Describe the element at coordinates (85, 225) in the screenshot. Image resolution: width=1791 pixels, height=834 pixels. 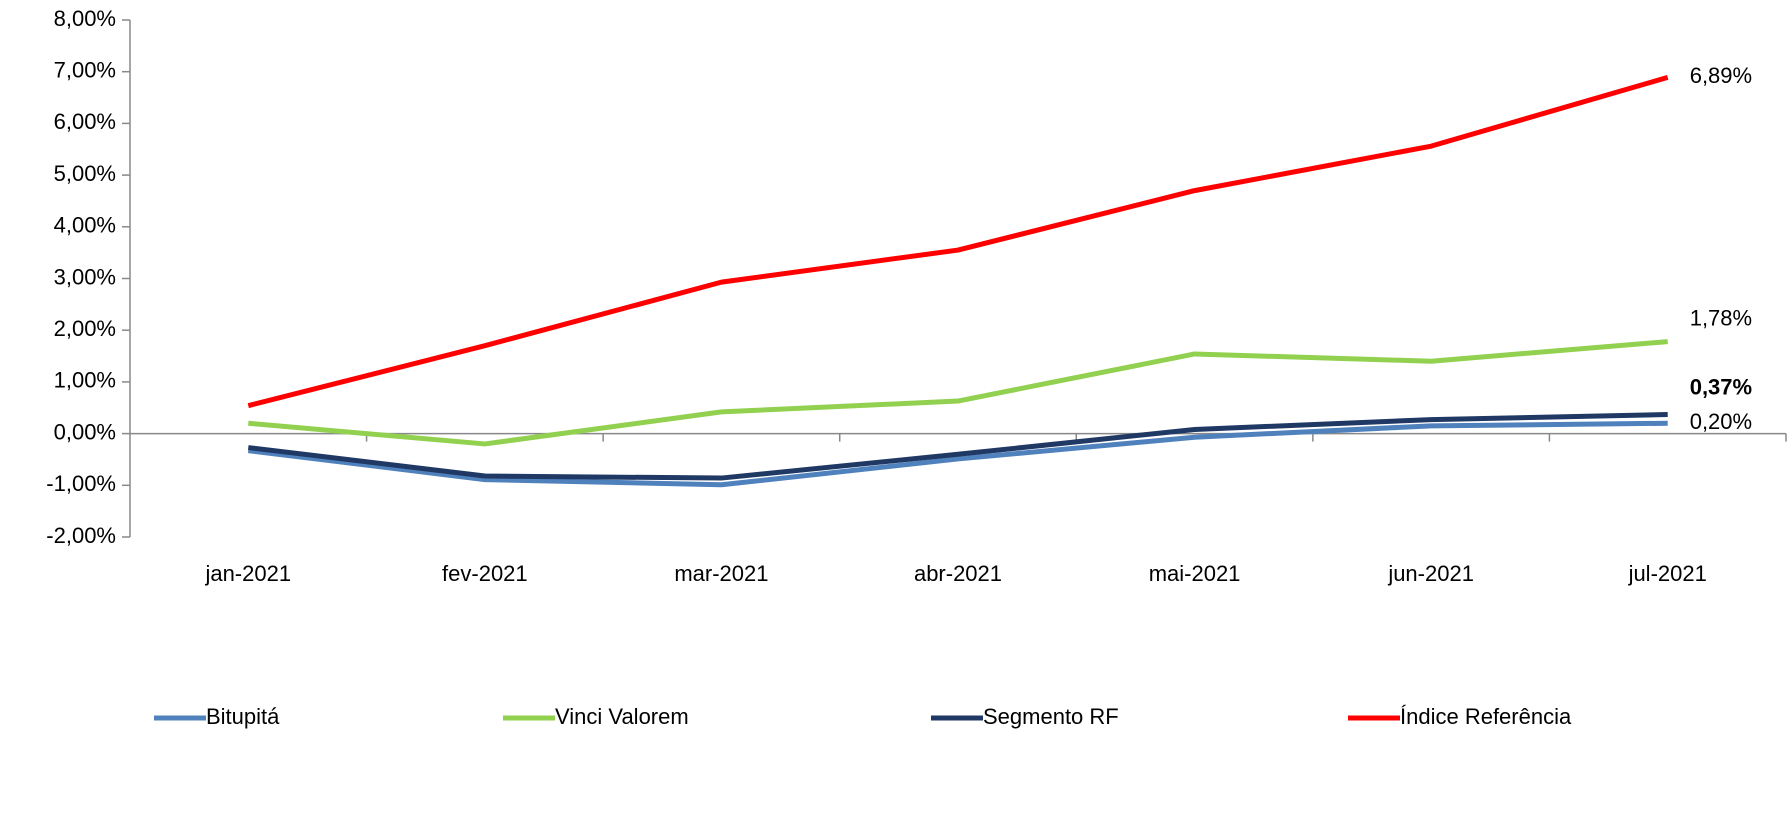
I see `y-tick-label: 4,00%` at that location.